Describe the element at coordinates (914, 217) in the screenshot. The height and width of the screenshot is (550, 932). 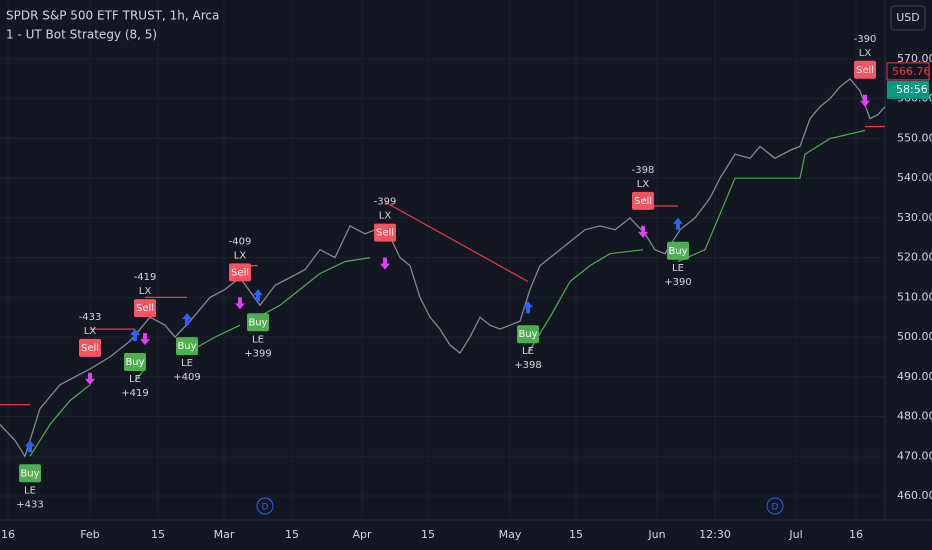
I see `y-tick-label: 530.00` at that location.